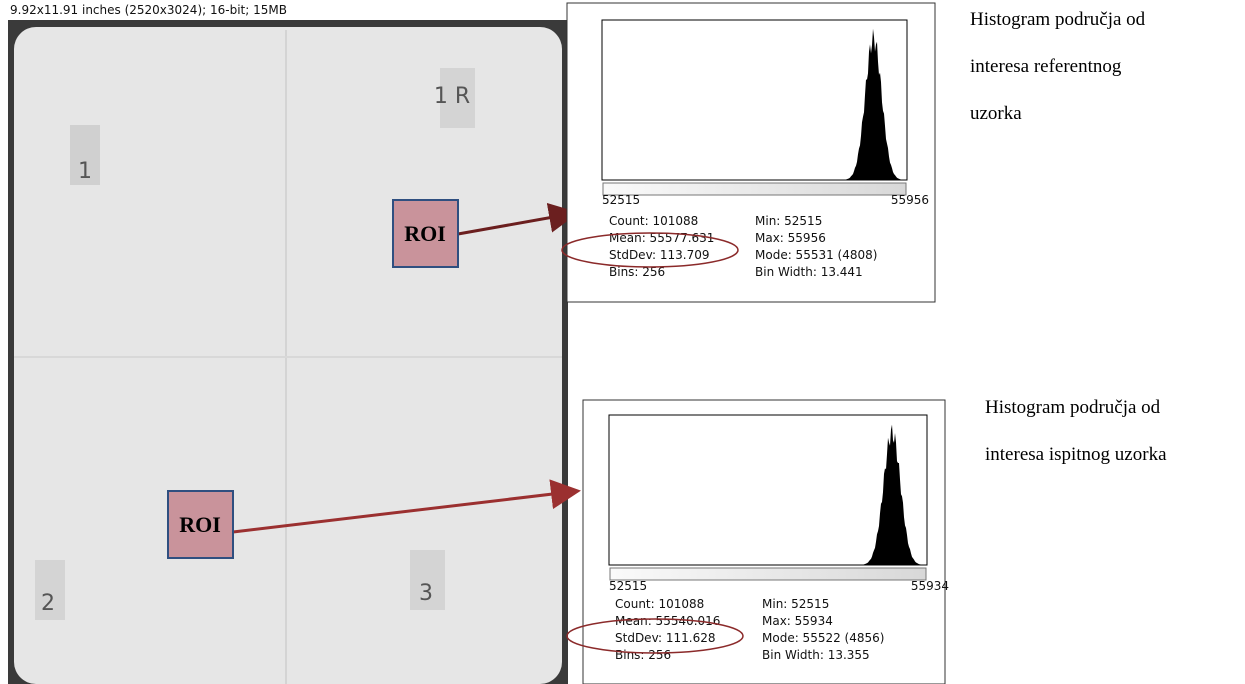 The height and width of the screenshot is (684, 1245). What do you see at coordinates (790, 238) in the screenshot?
I see `stat: Max: 55956` at bounding box center [790, 238].